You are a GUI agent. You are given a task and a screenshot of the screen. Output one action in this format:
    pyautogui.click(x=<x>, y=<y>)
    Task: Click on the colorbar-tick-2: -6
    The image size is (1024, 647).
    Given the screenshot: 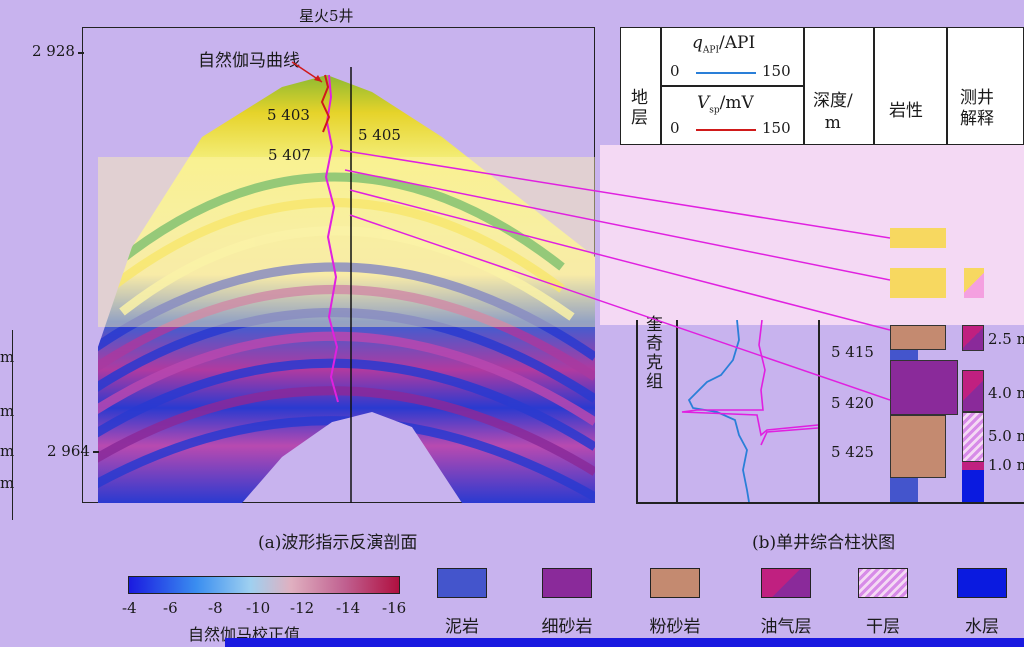 What is the action you would take?
    pyautogui.click(x=170, y=608)
    